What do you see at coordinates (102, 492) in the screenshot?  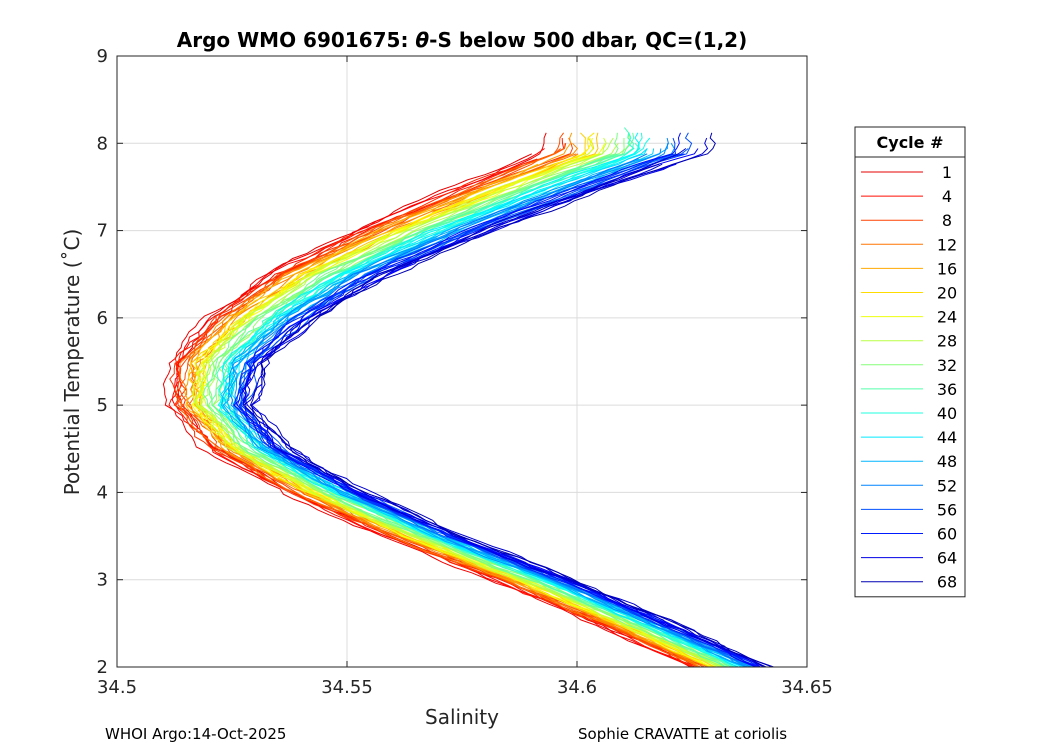 I see `y-tick-label: 4` at bounding box center [102, 492].